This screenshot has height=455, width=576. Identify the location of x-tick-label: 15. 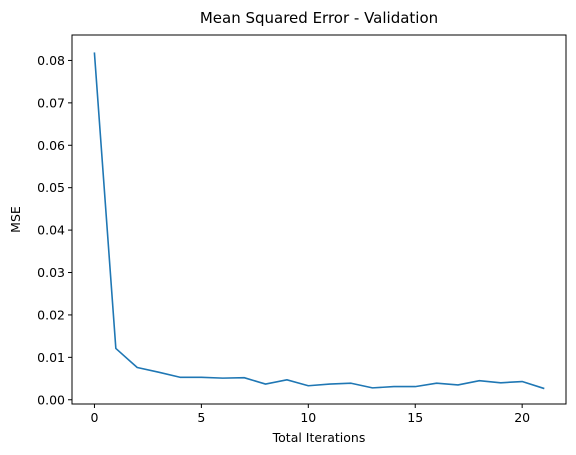
(415, 417).